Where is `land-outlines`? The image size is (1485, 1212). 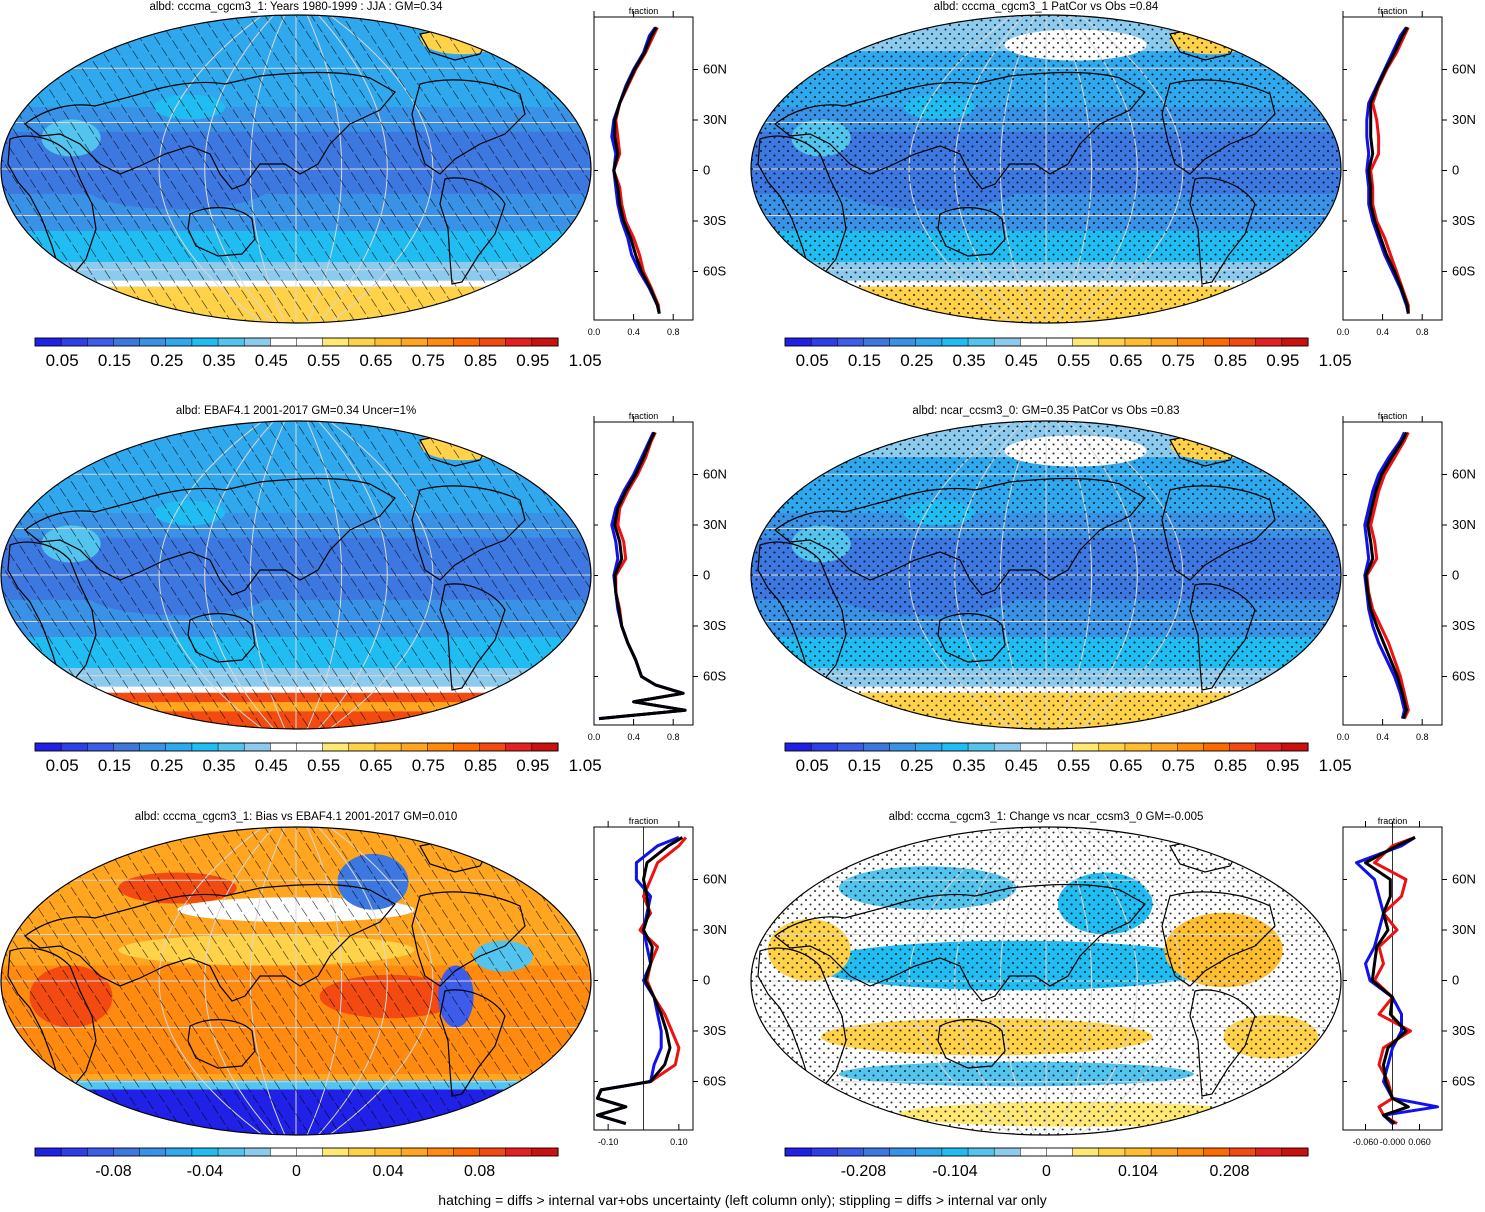
land-outlines is located at coordinates (266, 561).